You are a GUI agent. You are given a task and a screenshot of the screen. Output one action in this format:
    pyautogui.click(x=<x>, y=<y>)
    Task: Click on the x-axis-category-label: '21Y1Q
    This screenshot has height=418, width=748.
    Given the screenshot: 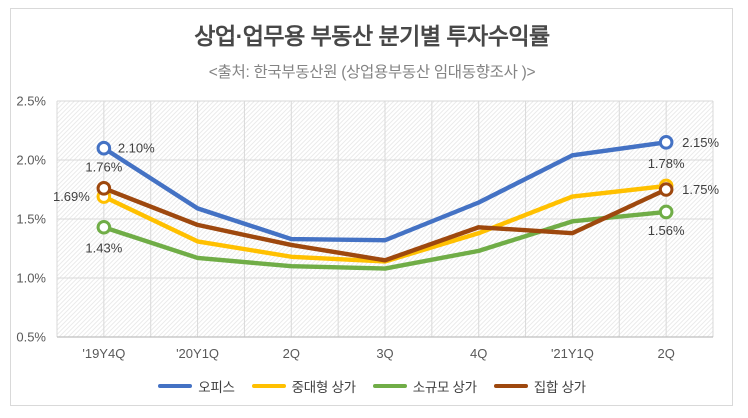 What is the action you would take?
    pyautogui.click(x=572, y=353)
    